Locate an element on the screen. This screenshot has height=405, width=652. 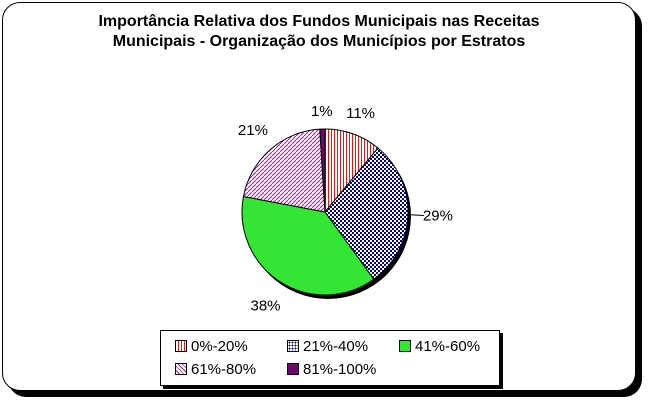
legend-item-41-60: 41%-60% is located at coordinates (439, 347).